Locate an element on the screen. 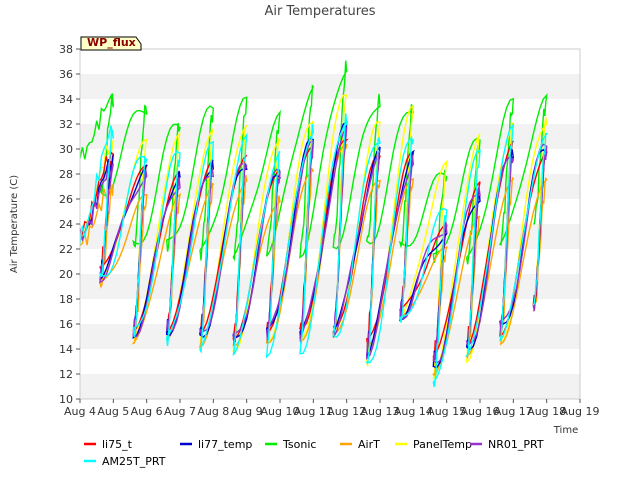 The height and width of the screenshot is (480, 640). x-tick-label: Aug 18 is located at coordinates (546, 411).